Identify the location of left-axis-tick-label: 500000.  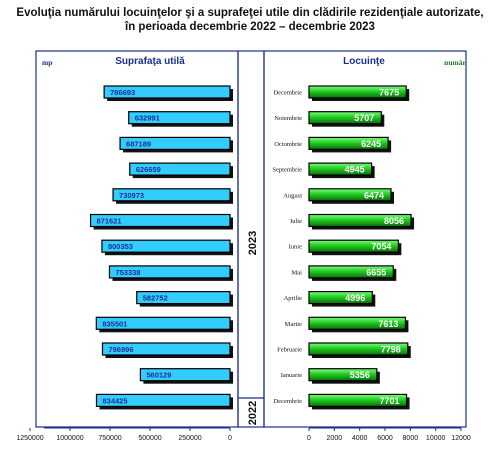
(149, 438).